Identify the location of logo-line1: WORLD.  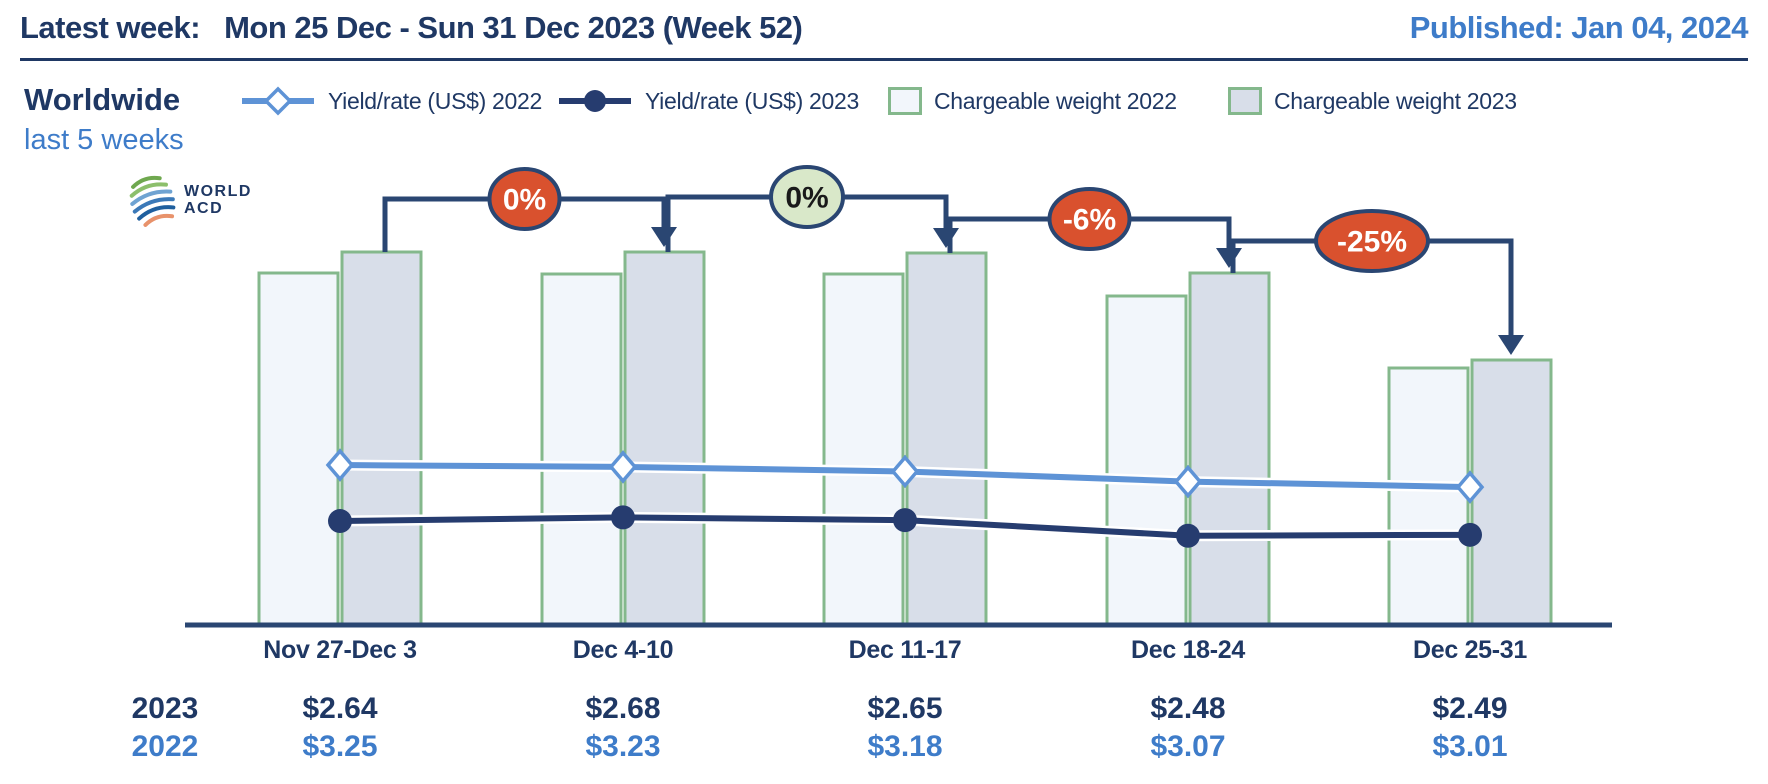
(218, 191).